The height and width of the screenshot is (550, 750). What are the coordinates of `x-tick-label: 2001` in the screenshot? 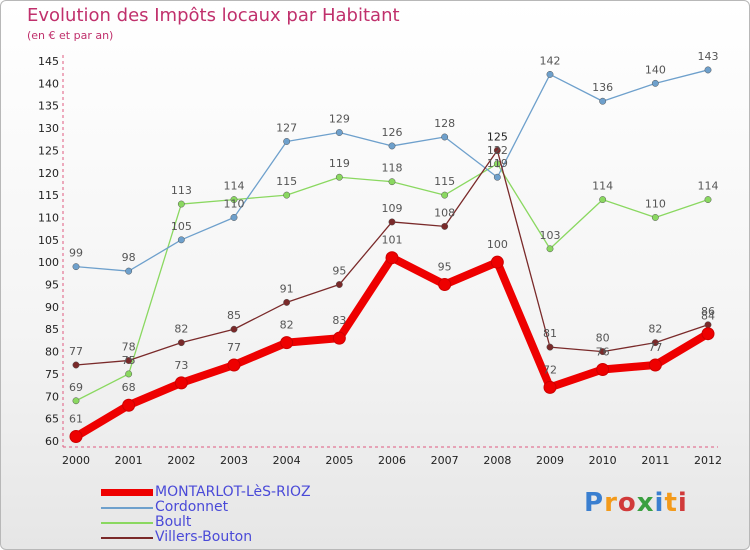 It's located at (129, 460).